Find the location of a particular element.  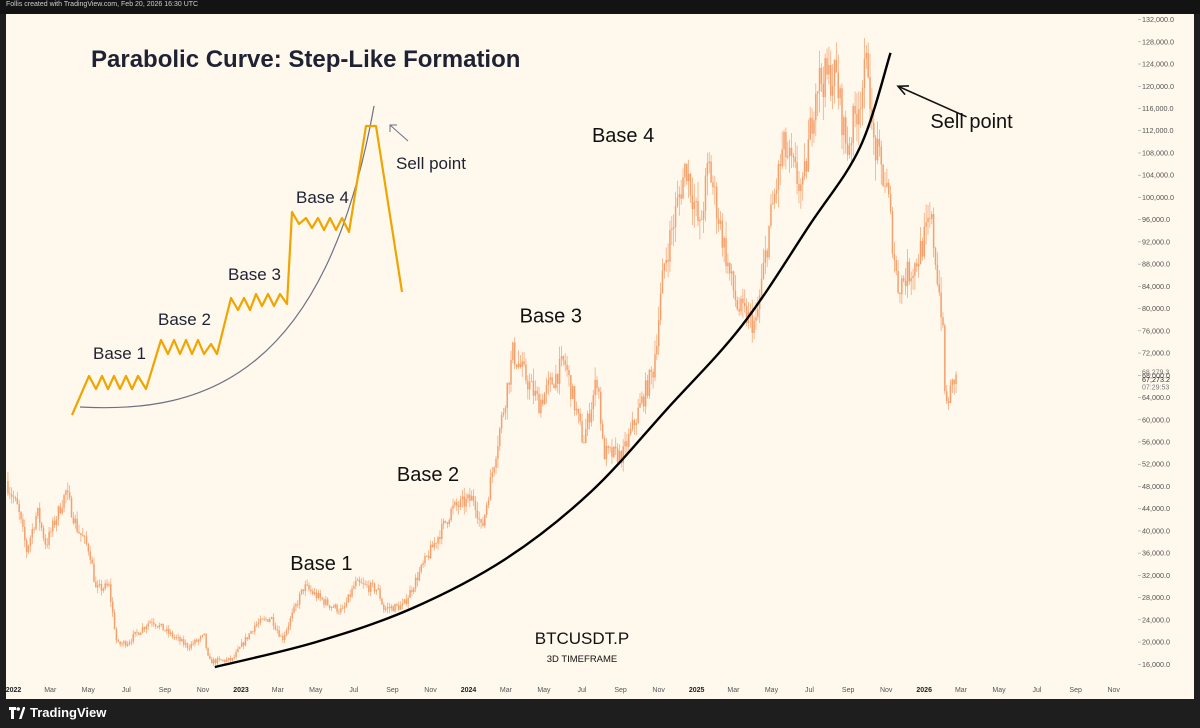

x-tick-label: Mar is located at coordinates (506, 690).